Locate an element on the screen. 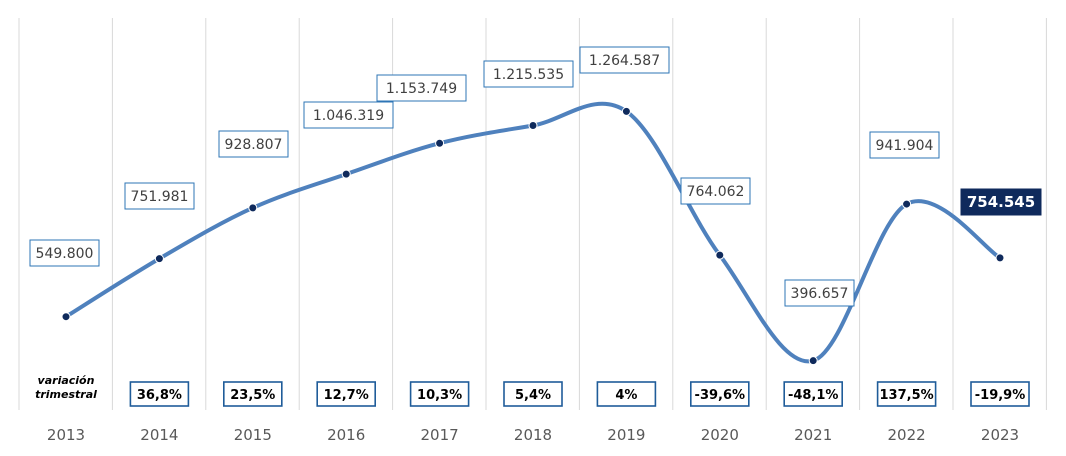  variation-label-2021: -48,1% is located at coordinates (813, 394).